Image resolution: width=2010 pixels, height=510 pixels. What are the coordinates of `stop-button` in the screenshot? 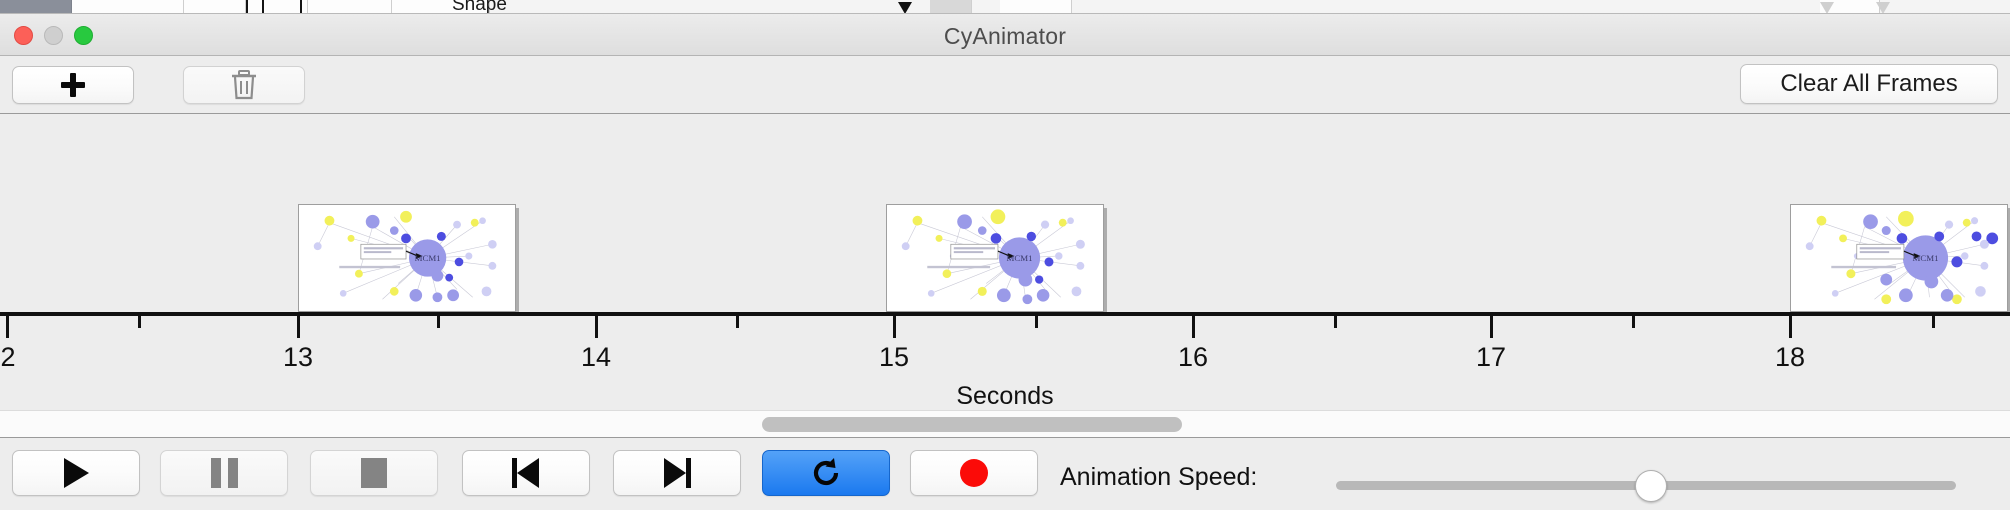 It's located at (374, 473).